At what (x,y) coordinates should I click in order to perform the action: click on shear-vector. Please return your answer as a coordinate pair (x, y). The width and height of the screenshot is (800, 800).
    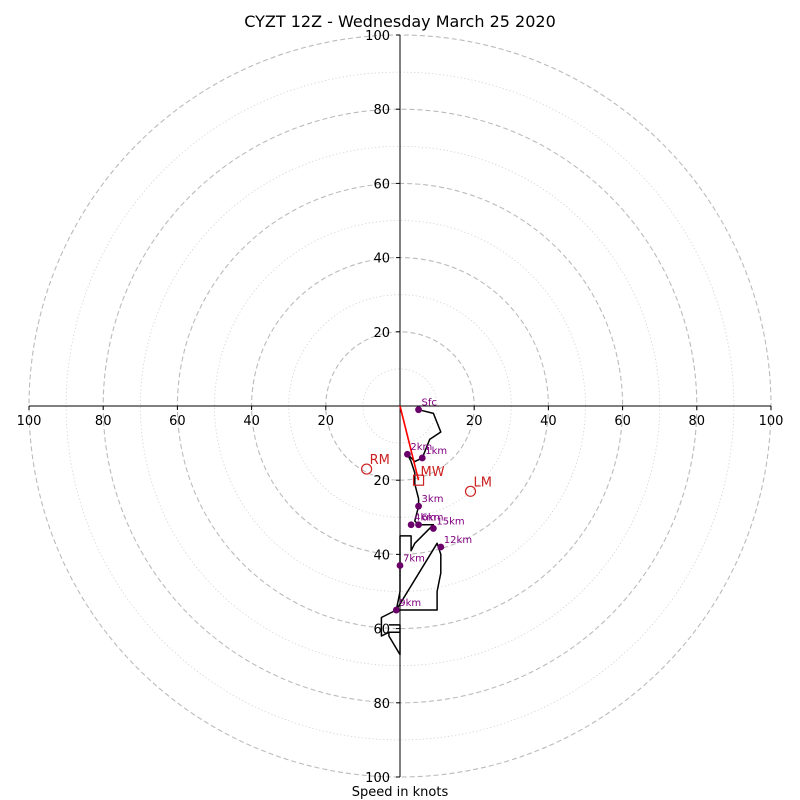
    Looking at the image, I should click on (409, 443).